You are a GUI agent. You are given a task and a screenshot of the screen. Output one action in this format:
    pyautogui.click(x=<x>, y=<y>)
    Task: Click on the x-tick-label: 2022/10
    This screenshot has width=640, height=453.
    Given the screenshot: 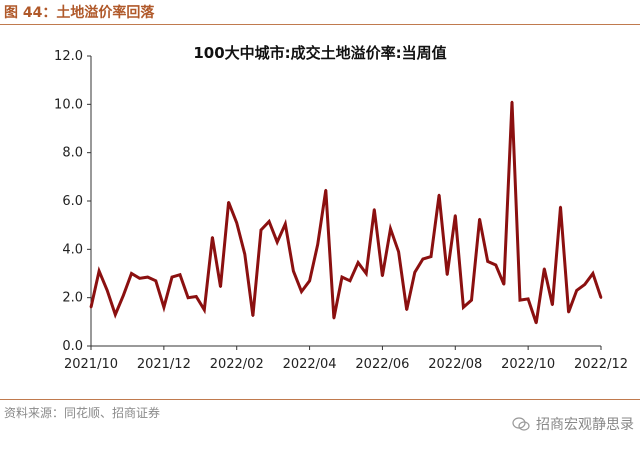 What is the action you would take?
    pyautogui.click(x=528, y=364)
    